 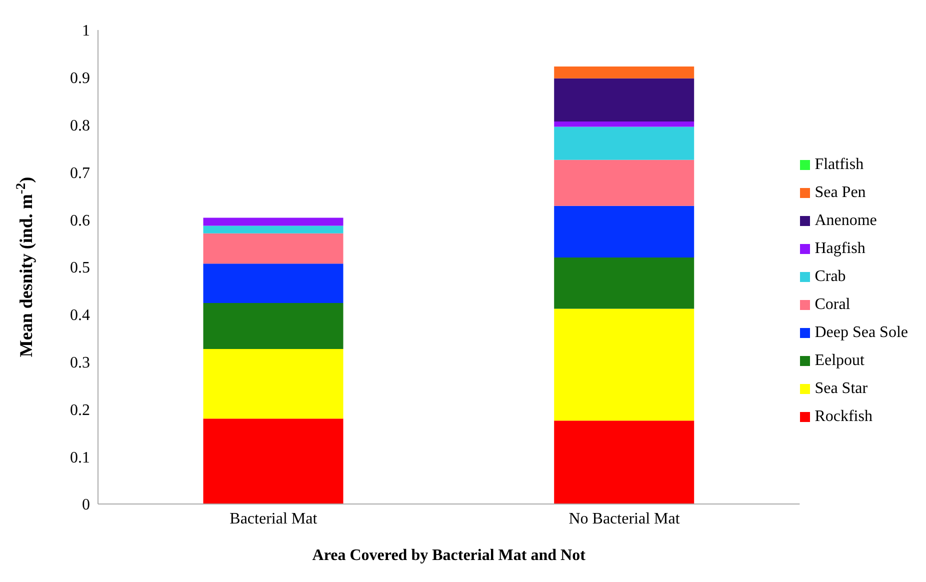 What do you see at coordinates (839, 165) in the screenshot?
I see `legend-label: Flatfish` at bounding box center [839, 165].